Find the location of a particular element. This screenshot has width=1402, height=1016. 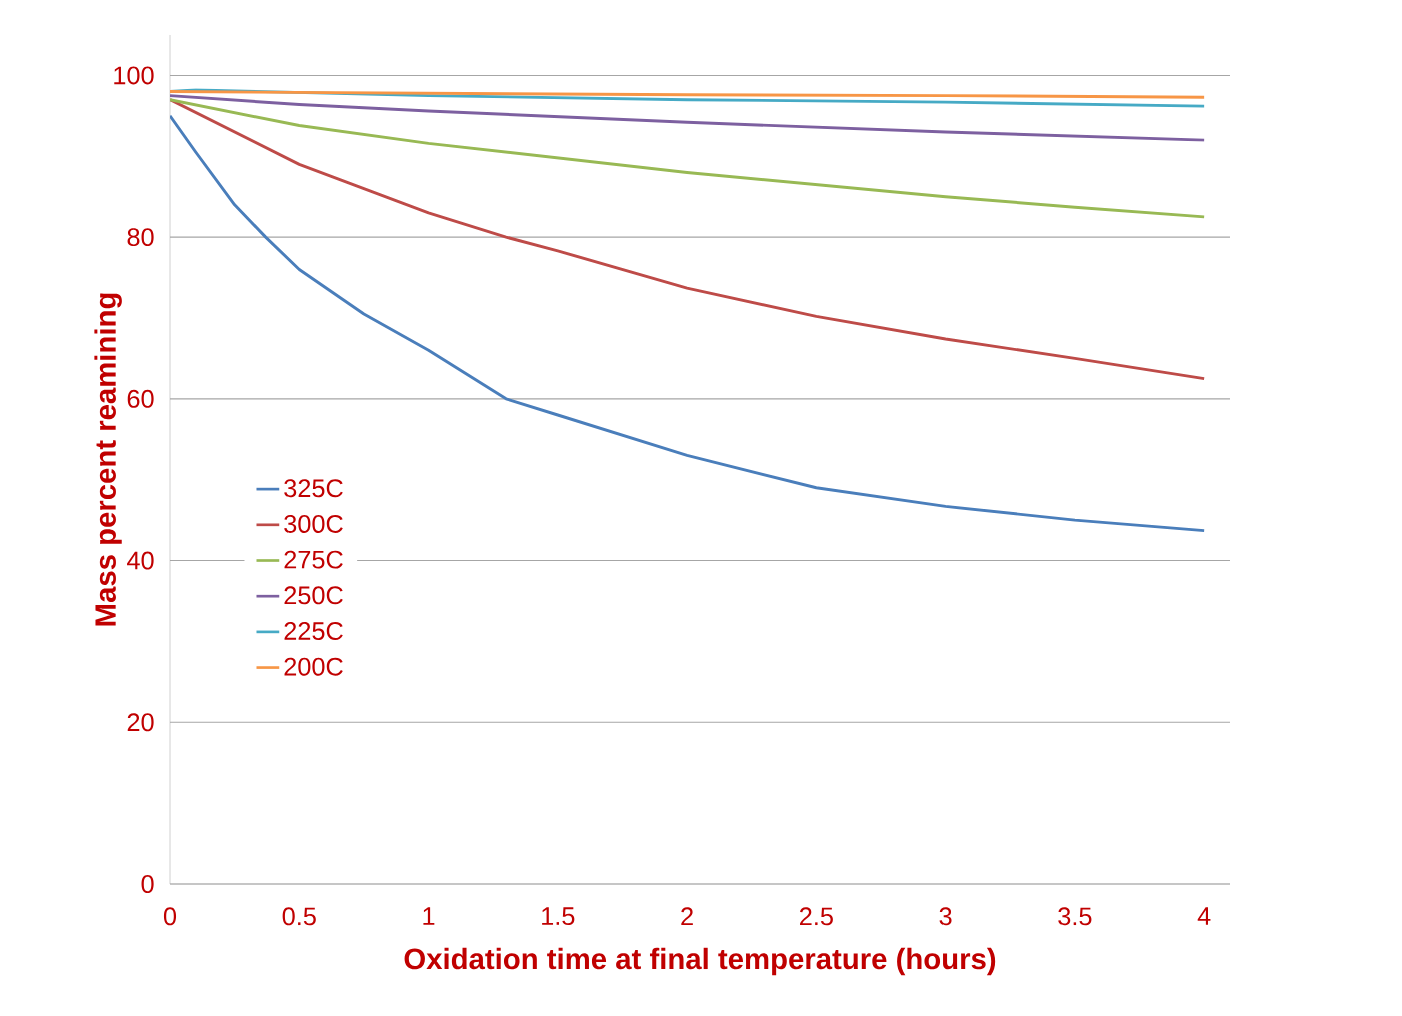

x-axis-title: Oxidation time at final temperature (hours) is located at coordinates (700, 961).